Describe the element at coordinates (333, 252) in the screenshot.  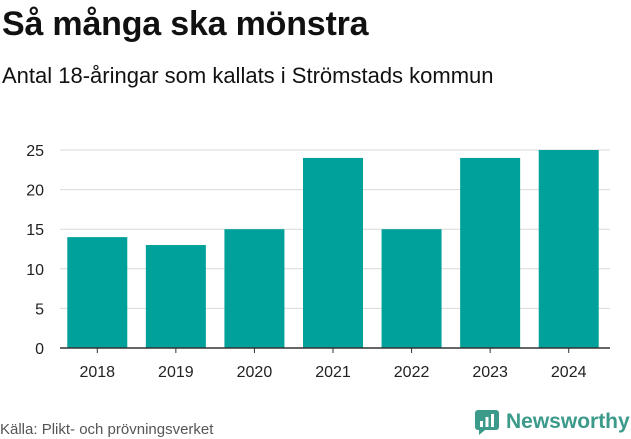
I see `bar-2021` at that location.